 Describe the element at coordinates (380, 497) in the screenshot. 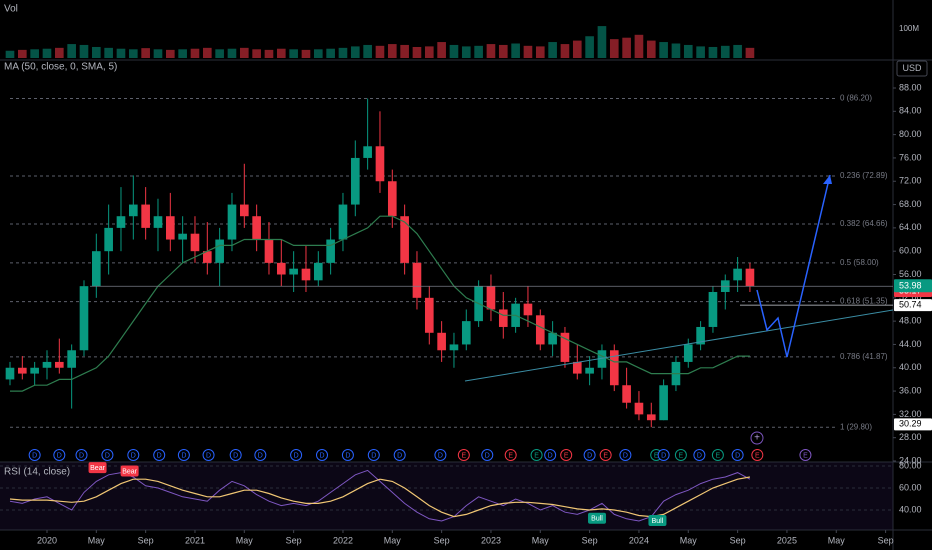

I see `rsi-ma-line` at that location.